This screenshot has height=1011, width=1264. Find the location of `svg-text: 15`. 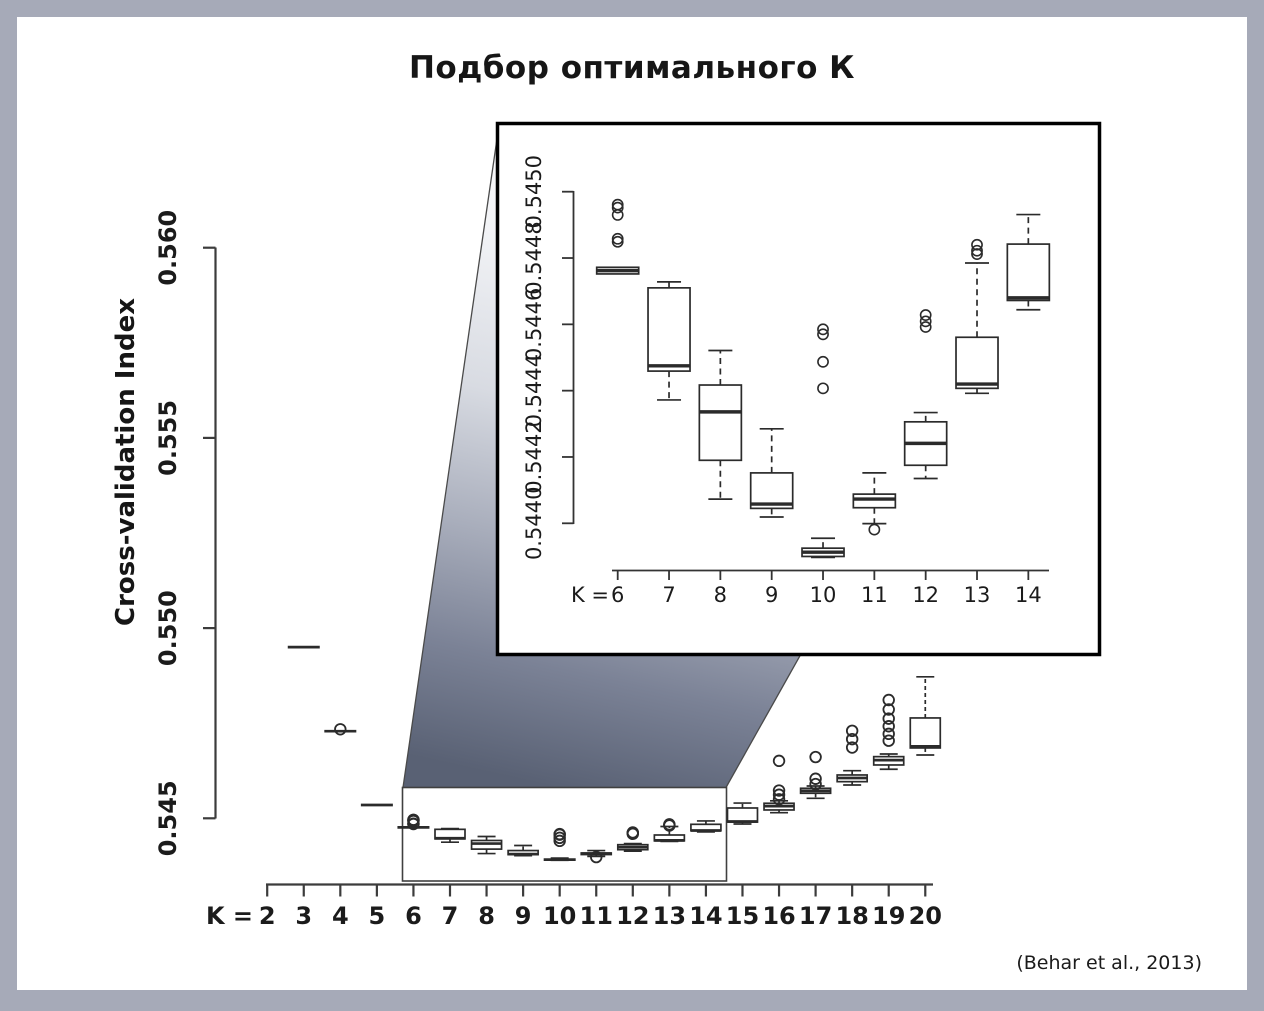

svg-text: 15 is located at coordinates (742, 916).